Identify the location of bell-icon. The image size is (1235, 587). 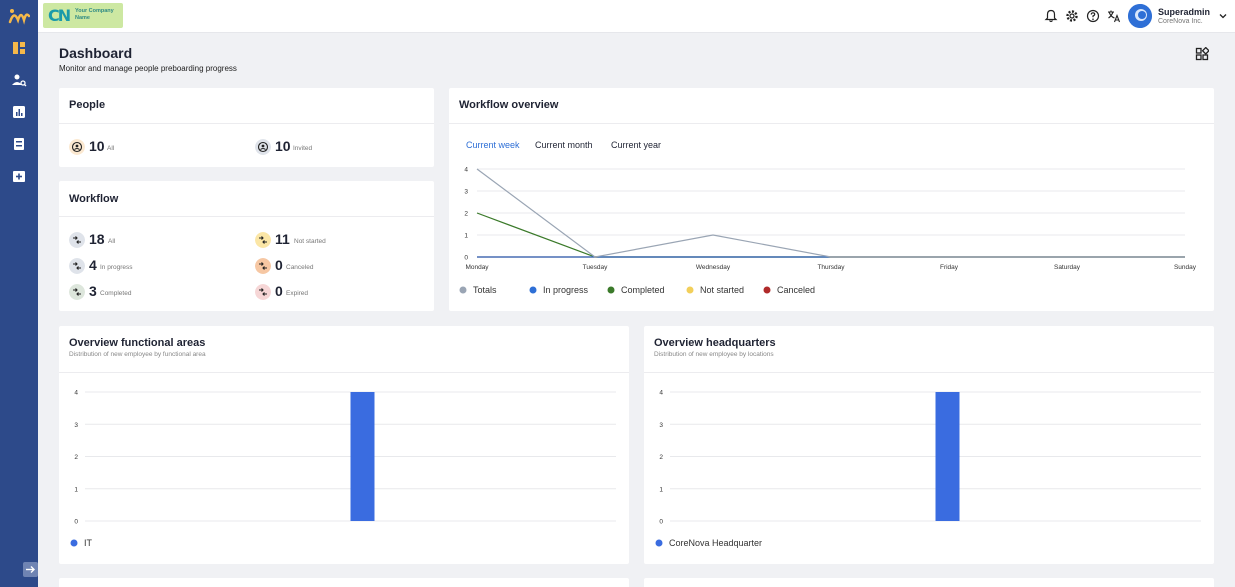
(1051, 16).